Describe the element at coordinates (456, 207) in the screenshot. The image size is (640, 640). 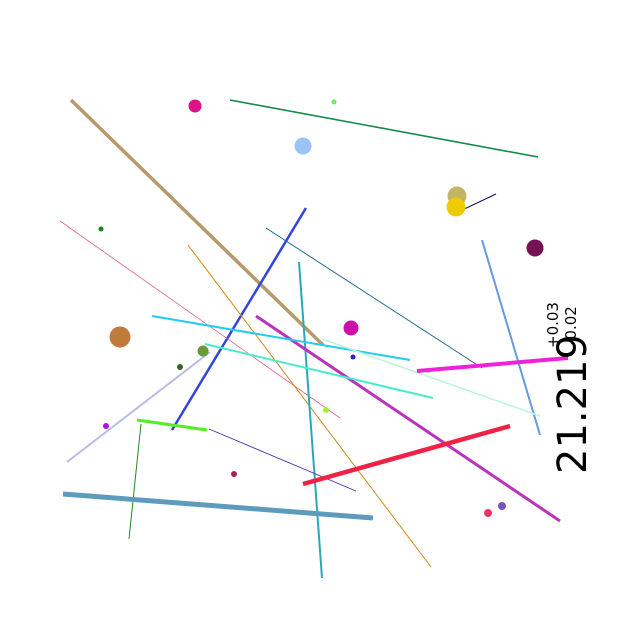
I see `dot-yellow` at that location.